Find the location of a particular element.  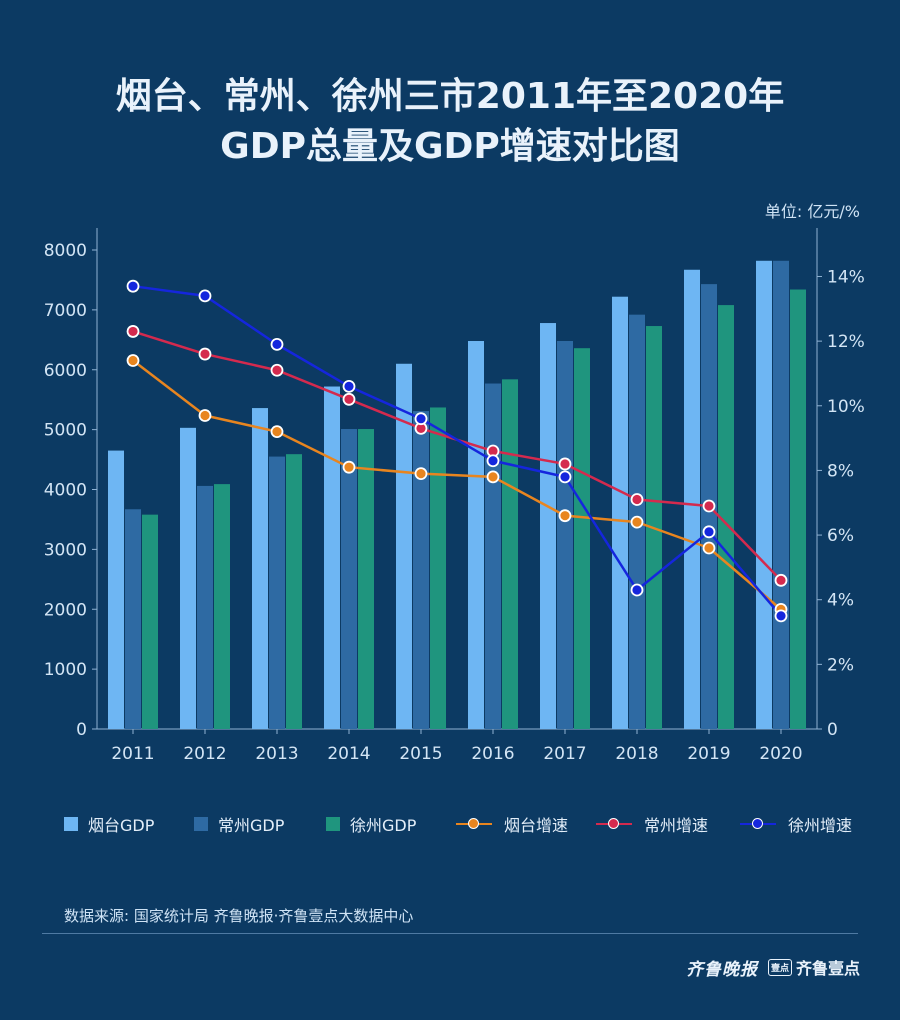

point-烟台增速-2013 is located at coordinates (277, 432).